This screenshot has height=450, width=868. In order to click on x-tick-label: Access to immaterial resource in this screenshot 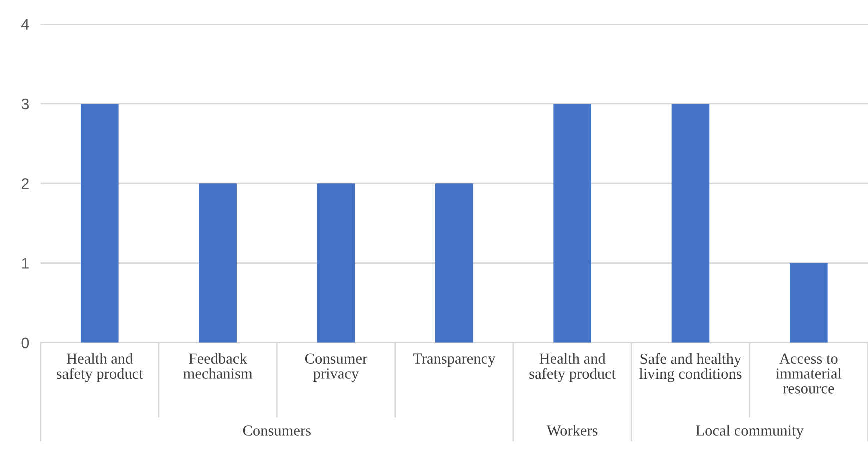, I will do `click(809, 374)`.